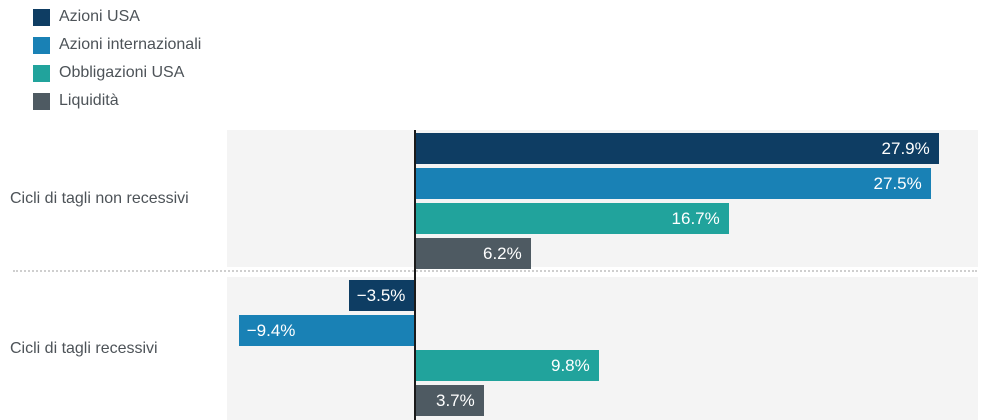 The image size is (985, 420). Describe the element at coordinates (570, 365) in the screenshot. I see `bar-value-label: 9.8%` at that location.